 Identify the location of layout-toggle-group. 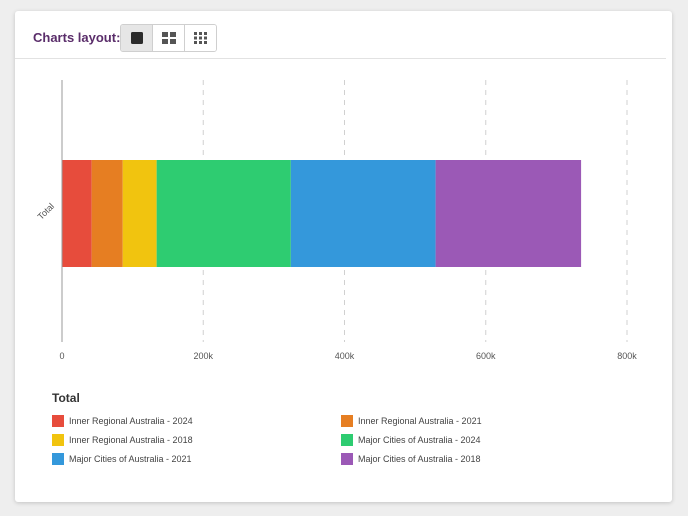
(168, 38).